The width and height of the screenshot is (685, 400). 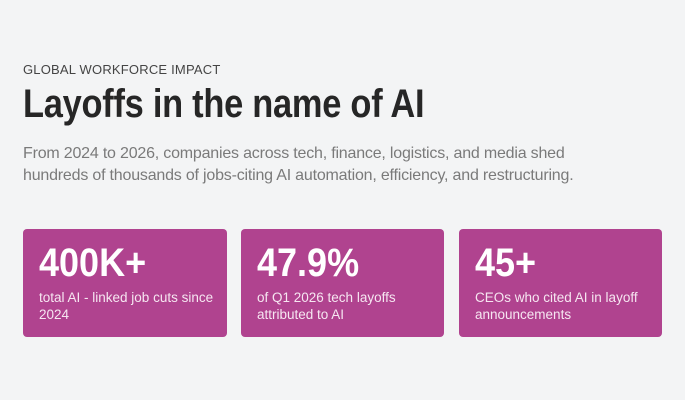 What do you see at coordinates (506, 263) in the screenshot?
I see `stat-value: 45+` at bounding box center [506, 263].